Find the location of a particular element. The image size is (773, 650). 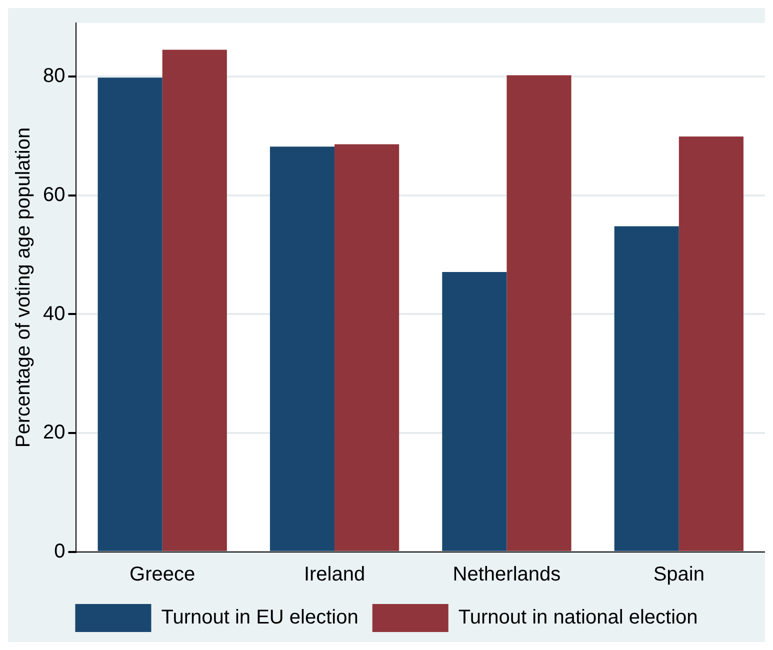

x-tick-label: Greece is located at coordinates (163, 575).